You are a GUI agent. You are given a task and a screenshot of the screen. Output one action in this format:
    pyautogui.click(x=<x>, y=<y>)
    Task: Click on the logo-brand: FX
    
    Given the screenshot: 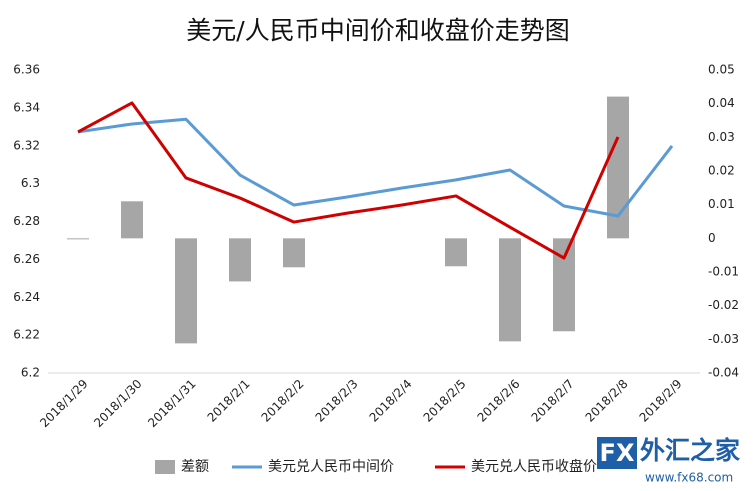 What is the action you would take?
    pyautogui.click(x=617, y=453)
    